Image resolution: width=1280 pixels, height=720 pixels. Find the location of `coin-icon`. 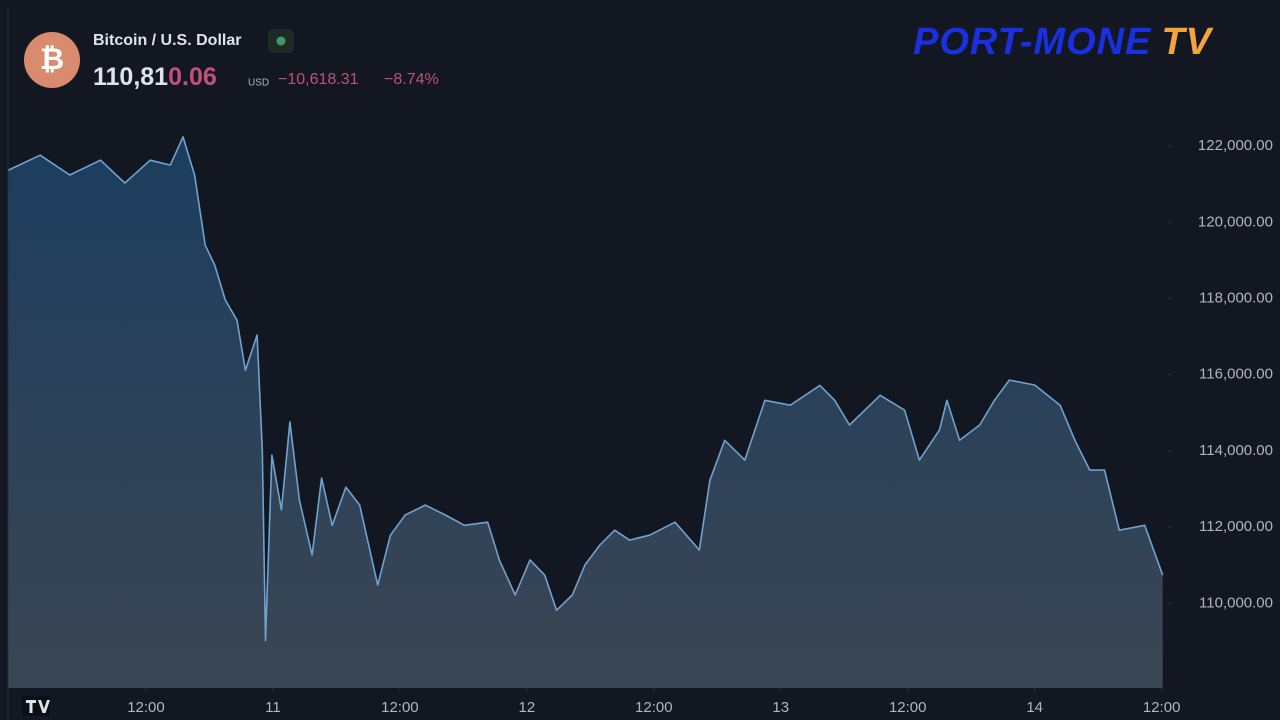

coin-icon is located at coordinates (52, 60).